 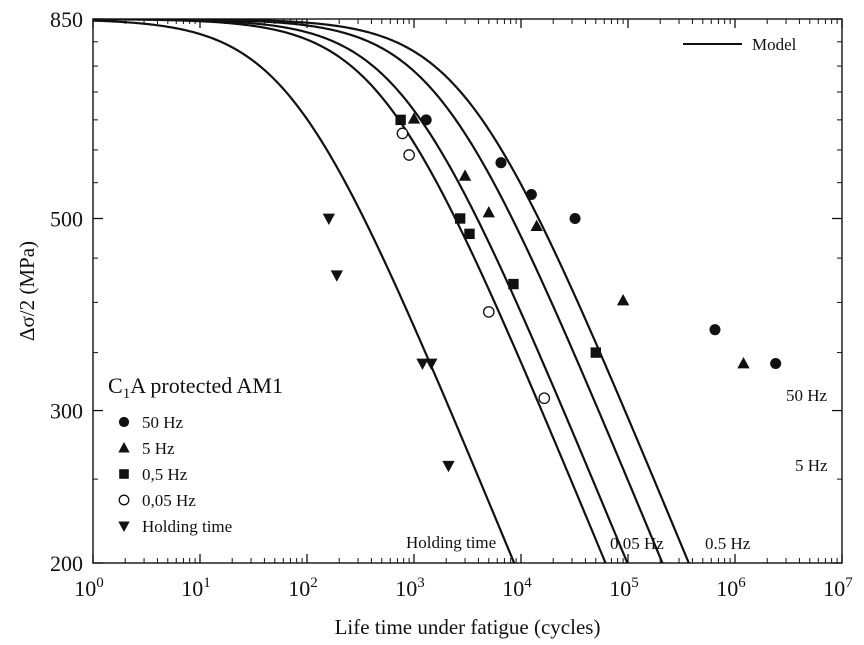 What do you see at coordinates (66, 411) in the screenshot?
I see `y-tick-label: 300` at bounding box center [66, 411].